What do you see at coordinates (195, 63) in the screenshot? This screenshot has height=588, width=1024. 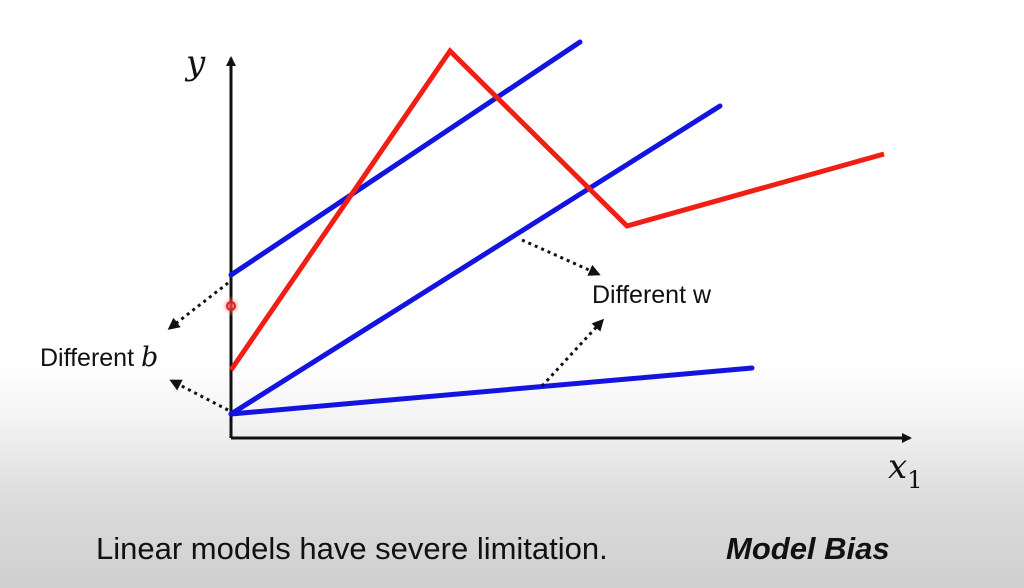 I see `y-axis-label: y` at bounding box center [195, 63].